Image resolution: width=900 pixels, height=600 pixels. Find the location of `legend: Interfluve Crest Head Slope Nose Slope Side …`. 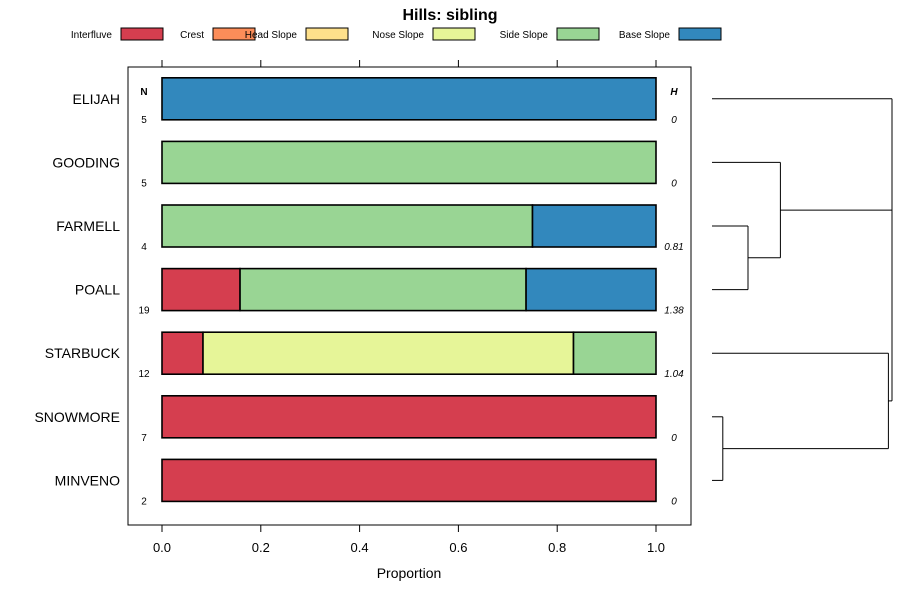

legend: Interfluve Crest Head Slope Nose Slope Side … is located at coordinates (396, 34).